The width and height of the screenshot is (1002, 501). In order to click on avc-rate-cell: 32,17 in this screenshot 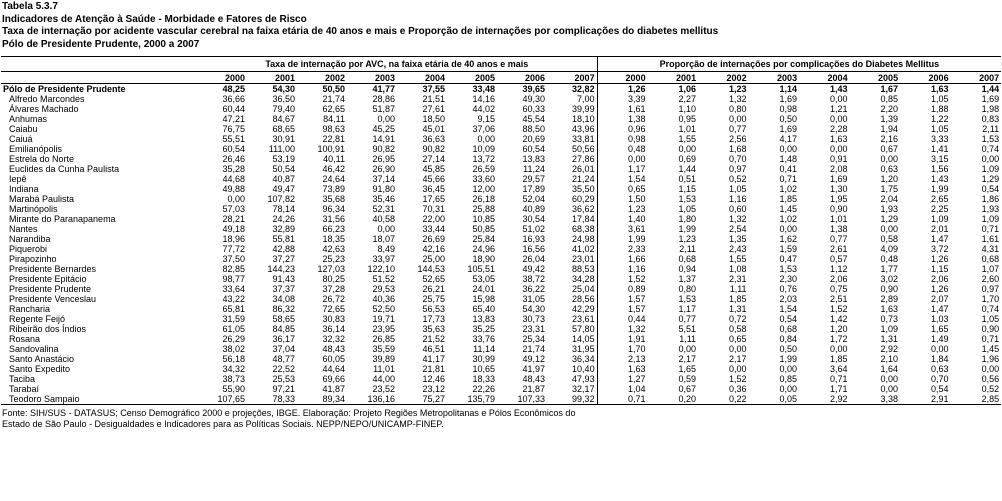, I will do `click(583, 389)`.